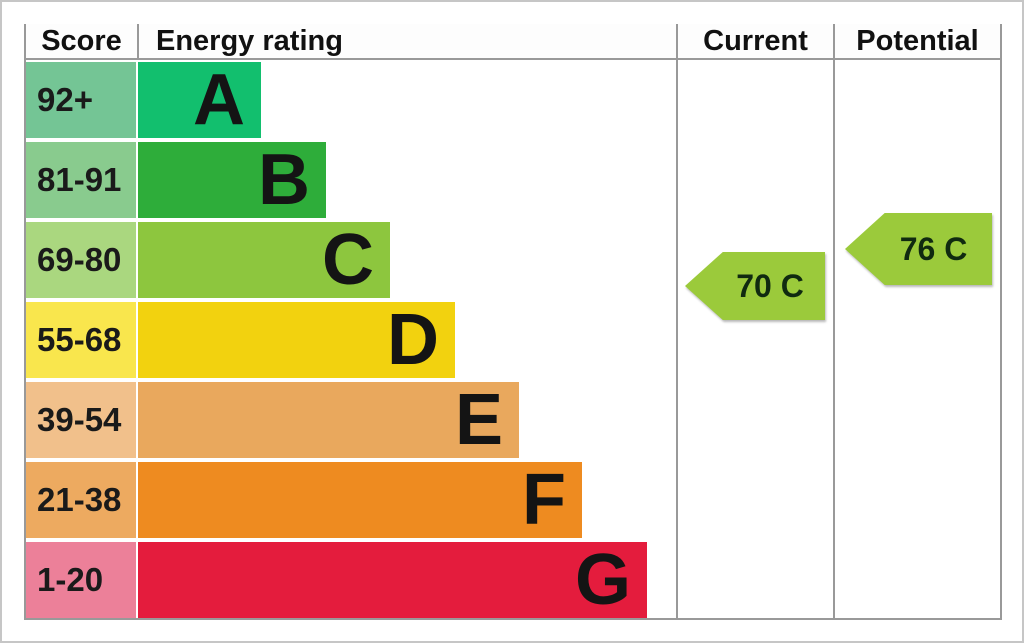  I want to click on band-letter-g: G, so click(602, 580).